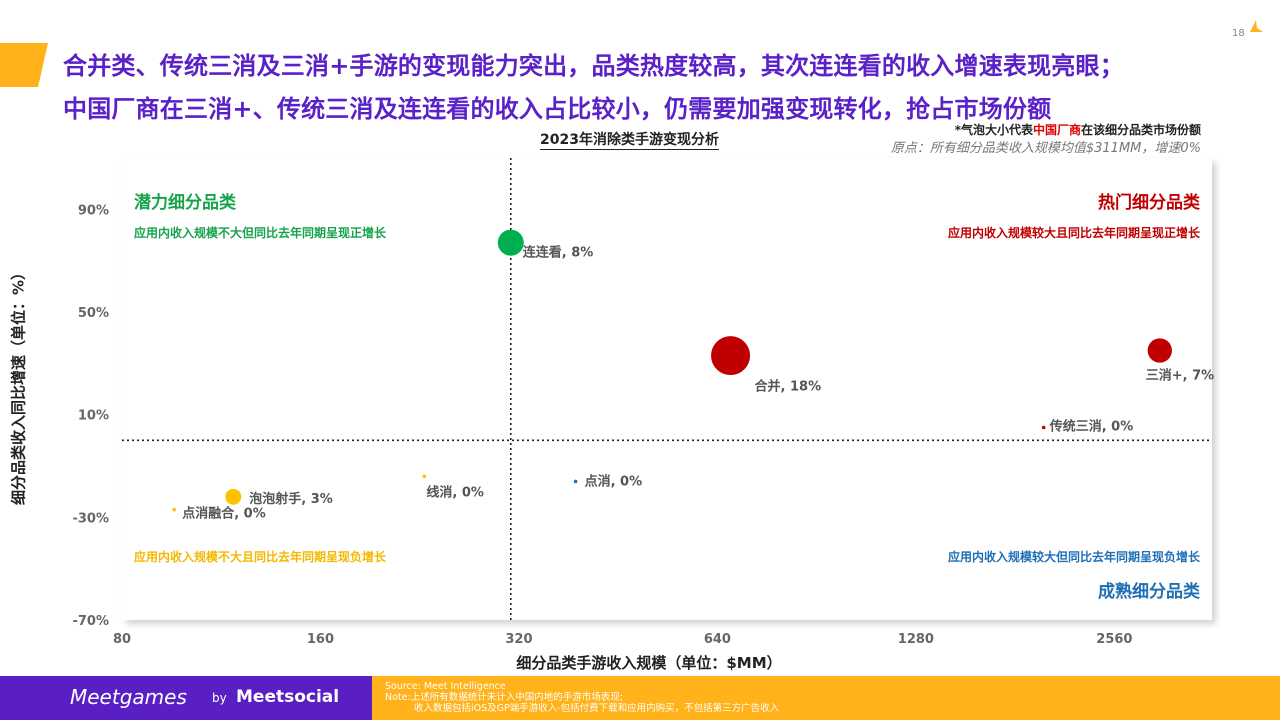  Describe the element at coordinates (260, 233) in the screenshot. I see `quadrant-desc-potential: 应用内收入规模不大但同比去年同期呈现正增长` at that location.